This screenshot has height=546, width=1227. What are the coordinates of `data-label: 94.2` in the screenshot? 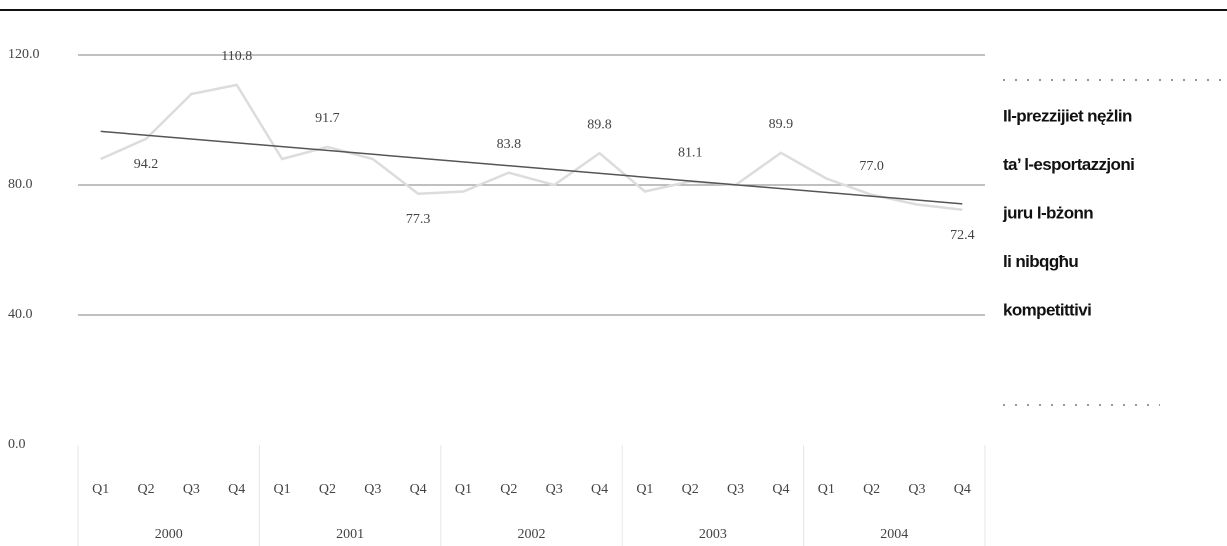 It's located at (146, 164).